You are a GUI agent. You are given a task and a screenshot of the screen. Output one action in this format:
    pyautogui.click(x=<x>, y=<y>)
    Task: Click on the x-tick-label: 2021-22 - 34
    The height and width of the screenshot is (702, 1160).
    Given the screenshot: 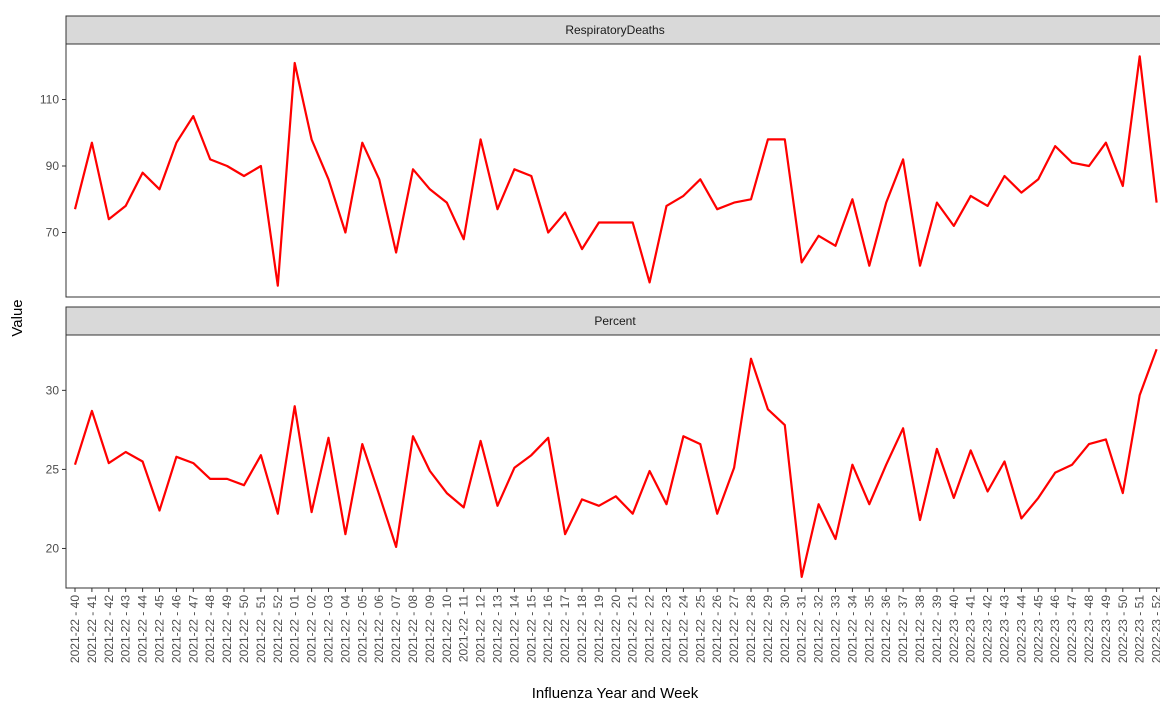 What is the action you would take?
    pyautogui.click(x=852, y=629)
    